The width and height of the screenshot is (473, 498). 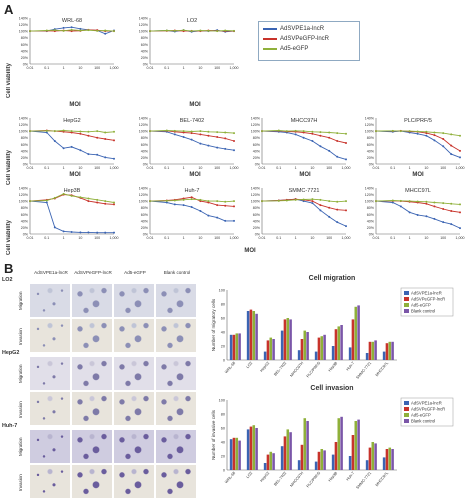 I want to click on micro-group-label: HepG2, so click(x=11, y=353).